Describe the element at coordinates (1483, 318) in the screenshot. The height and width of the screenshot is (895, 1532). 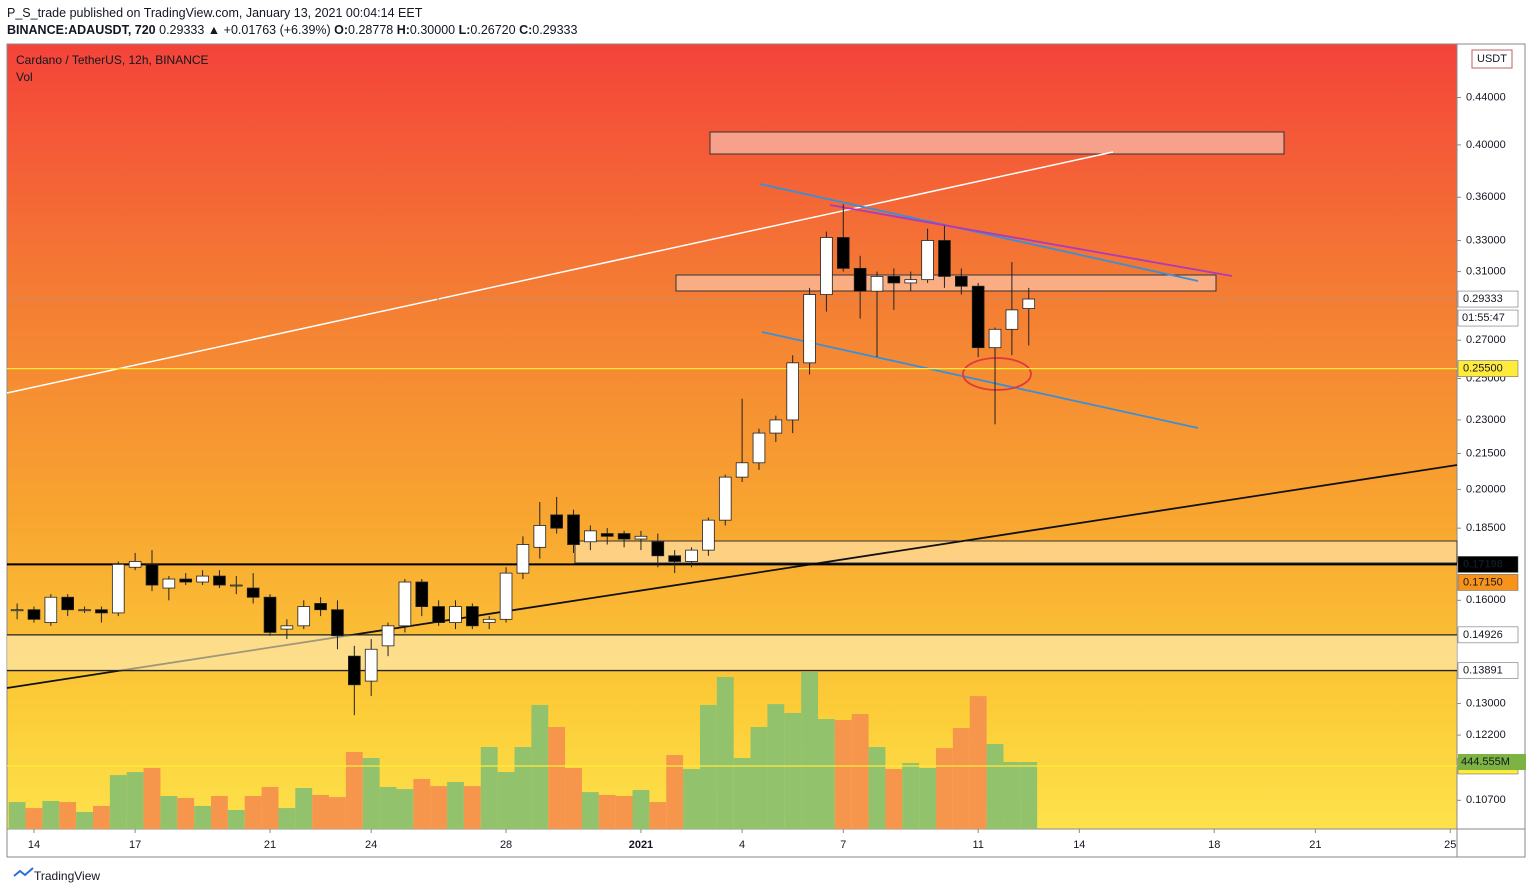
I see `countdown: 01:55:47` at that location.